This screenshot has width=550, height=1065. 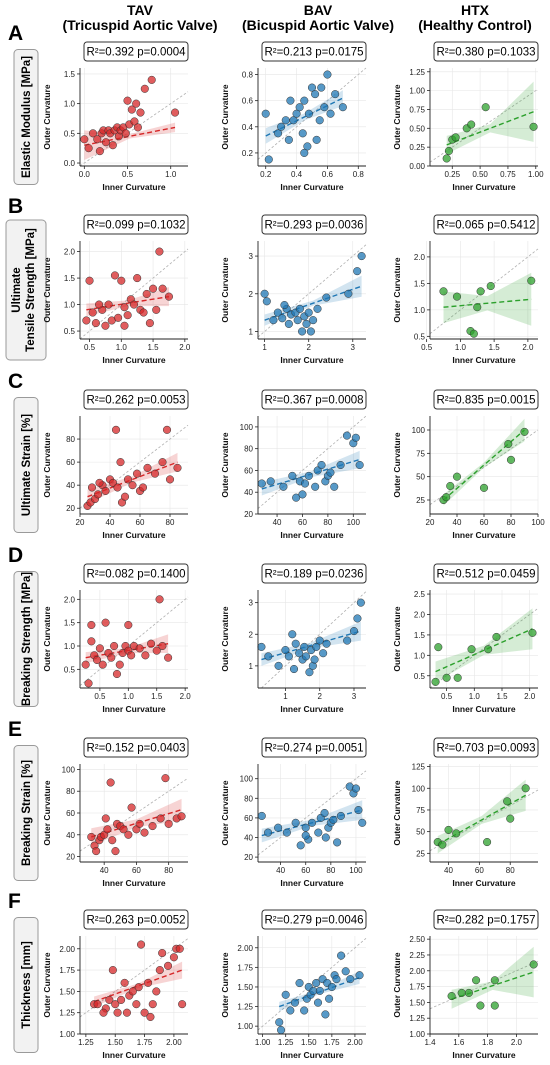 What do you see at coordinates (245, 948) in the screenshot?
I see `y-tick-label: 2.00` at bounding box center [245, 948].